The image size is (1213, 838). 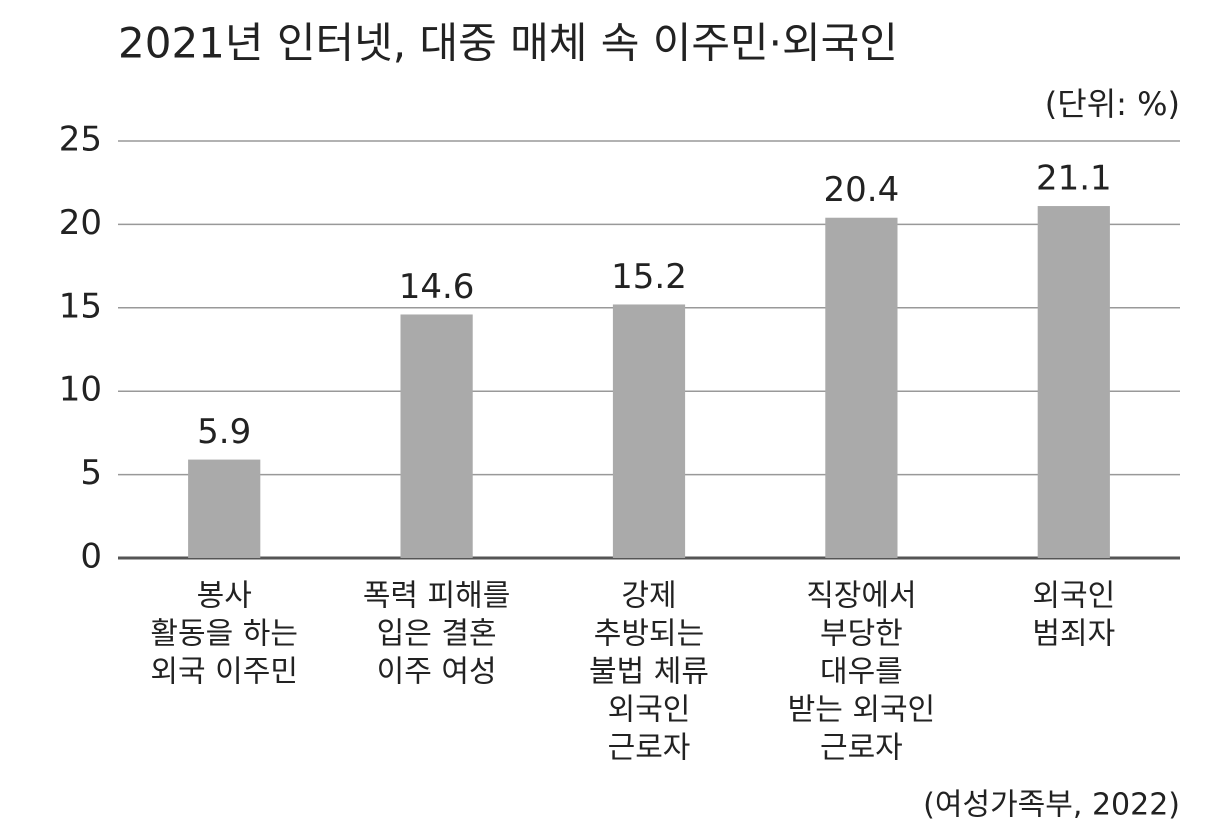 What do you see at coordinates (649, 634) in the screenshot?
I see `x-tick-label: 추방되는` at bounding box center [649, 634].